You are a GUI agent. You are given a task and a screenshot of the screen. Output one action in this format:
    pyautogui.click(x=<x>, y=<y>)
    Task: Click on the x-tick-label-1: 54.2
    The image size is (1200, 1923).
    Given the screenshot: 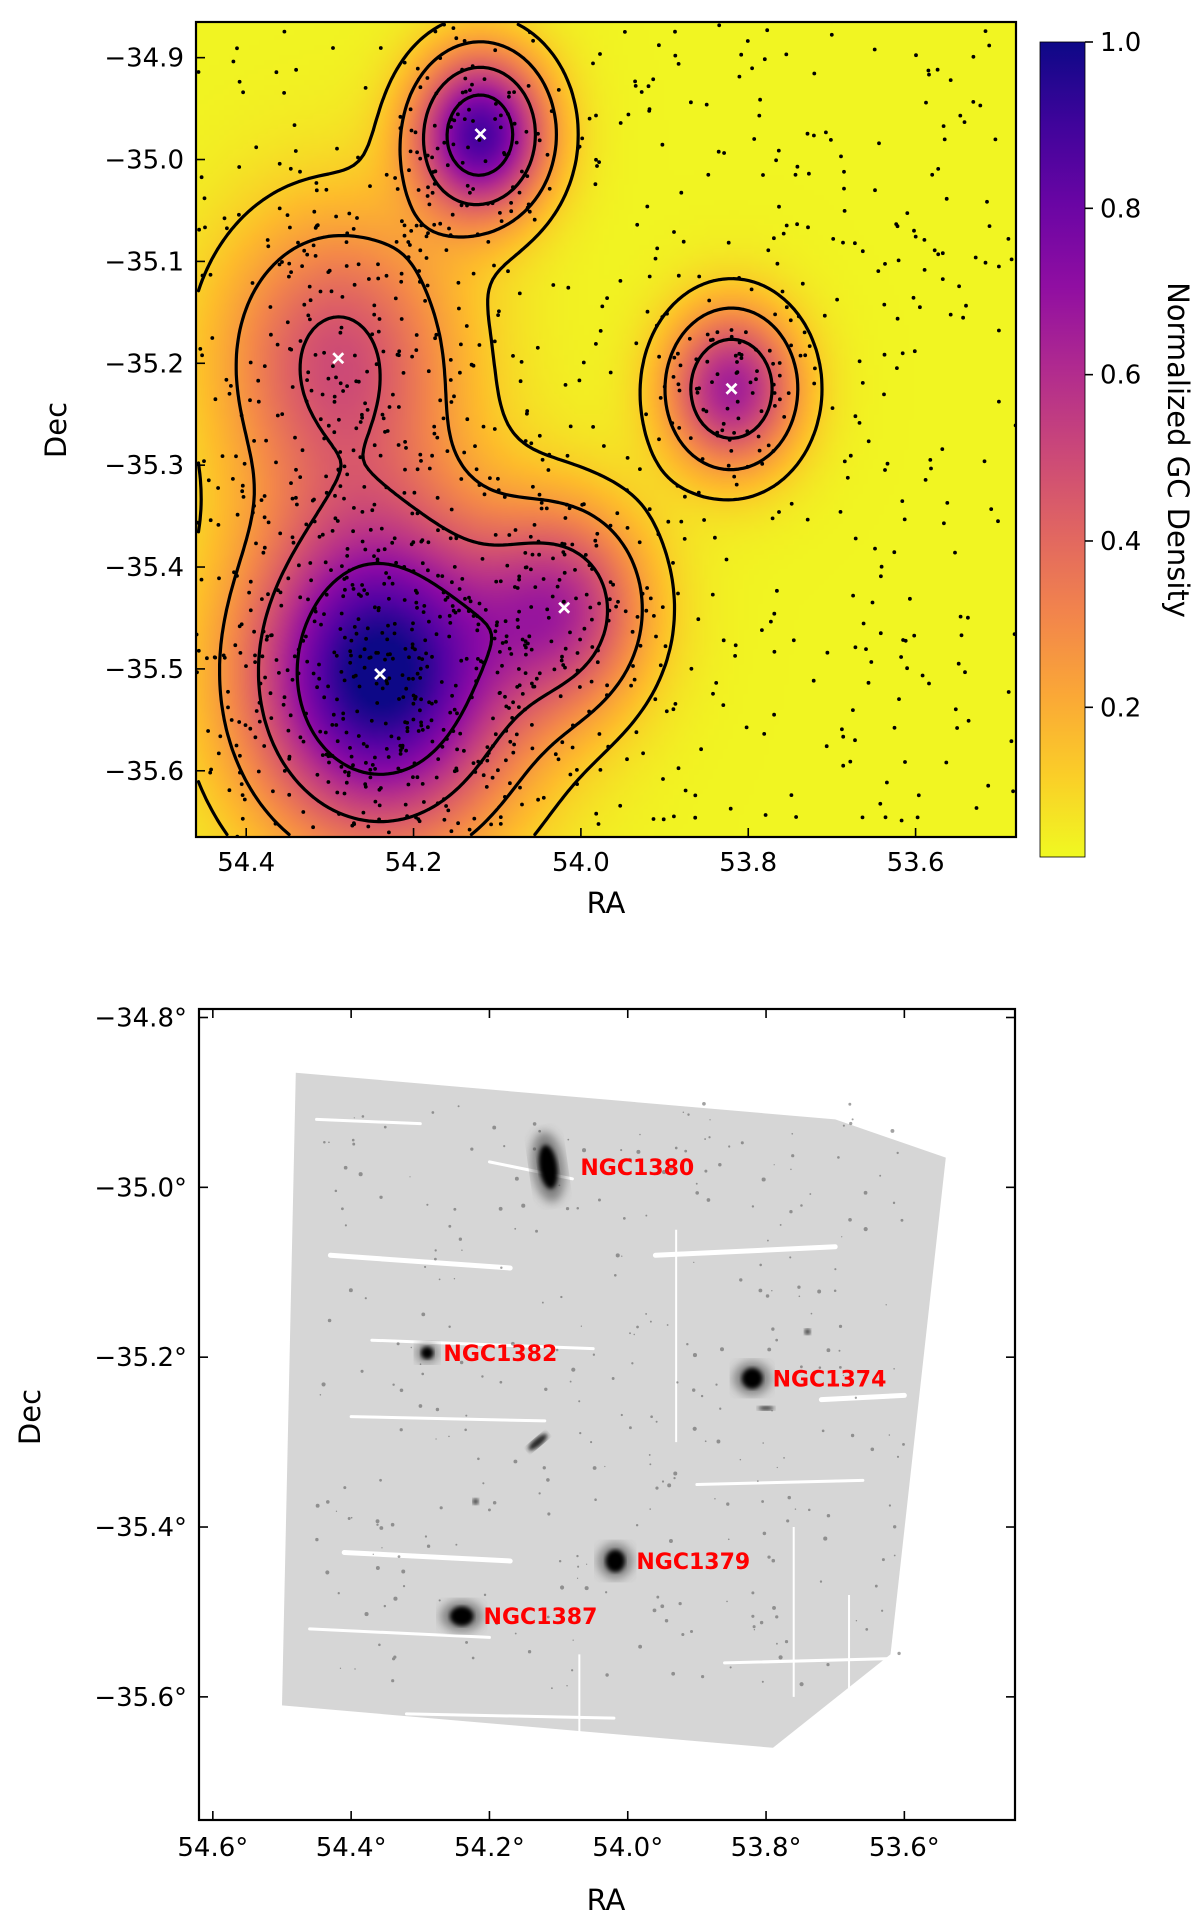 What is the action you would take?
    pyautogui.click(x=414, y=863)
    